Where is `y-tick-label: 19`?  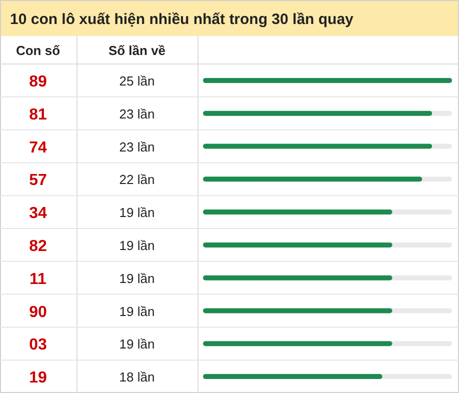
y-tick-label: 19 is located at coordinates (38, 378).